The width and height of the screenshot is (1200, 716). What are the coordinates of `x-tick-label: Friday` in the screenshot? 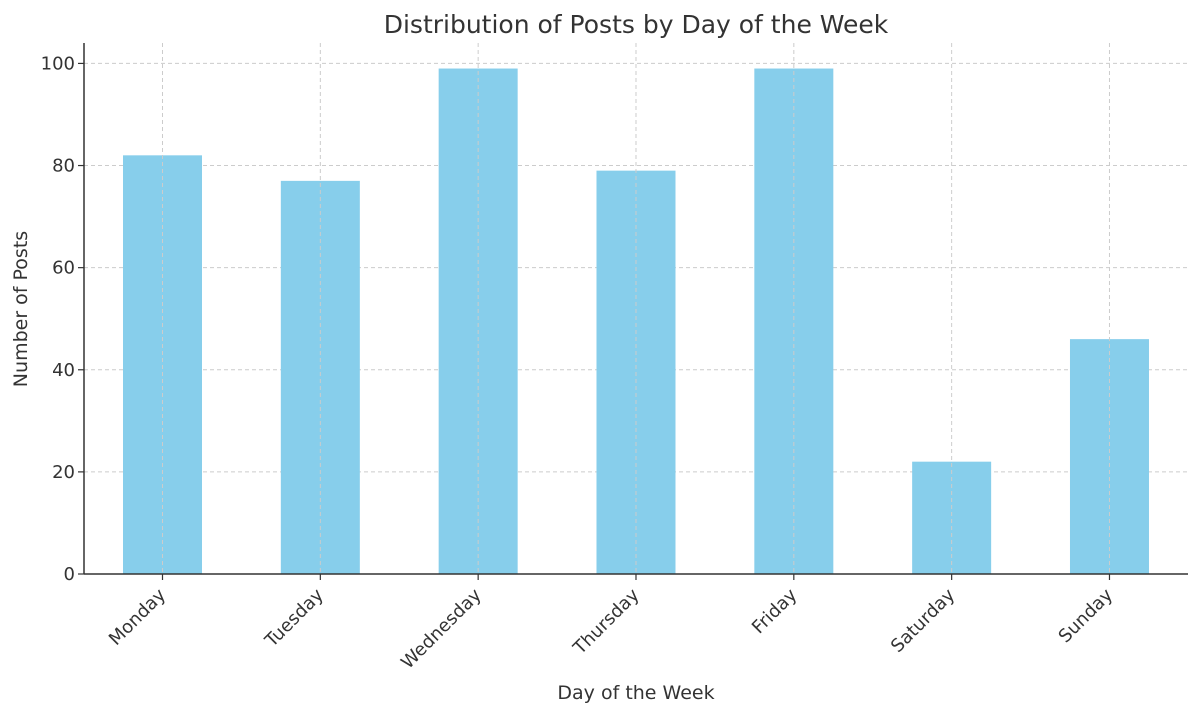 It's located at (775, 611).